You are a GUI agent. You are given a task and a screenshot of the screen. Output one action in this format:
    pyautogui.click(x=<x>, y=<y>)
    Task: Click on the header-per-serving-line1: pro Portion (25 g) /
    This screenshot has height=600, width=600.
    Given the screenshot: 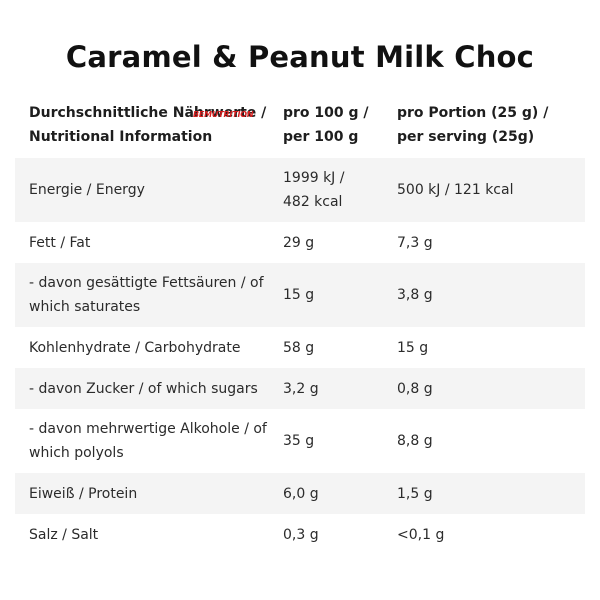 What is the action you would take?
    pyautogui.click(x=473, y=113)
    